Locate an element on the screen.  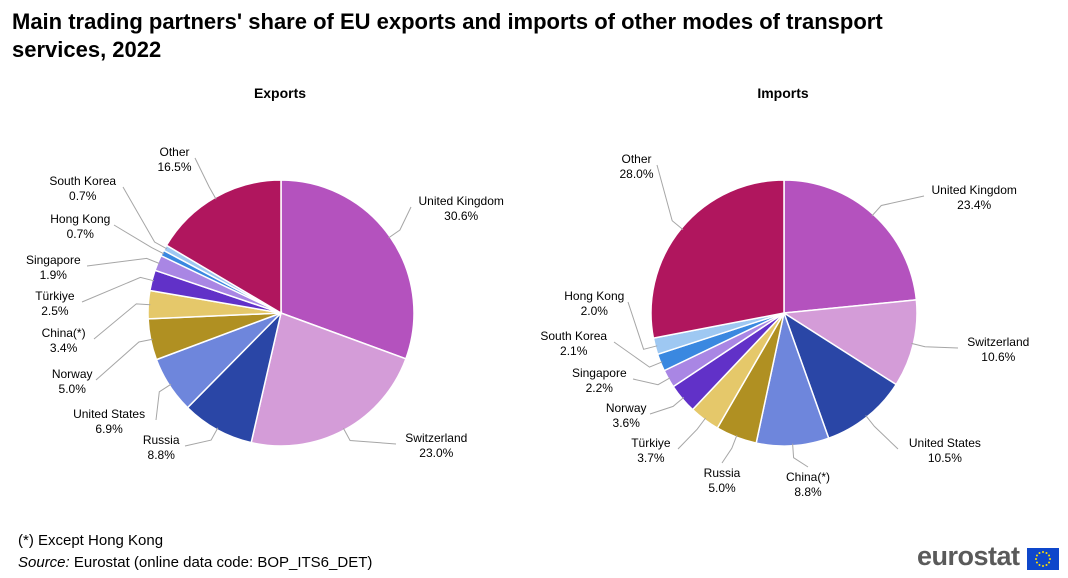
pie-exports-label-t-rkiye: Türkiye is located at coordinates (55, 296).